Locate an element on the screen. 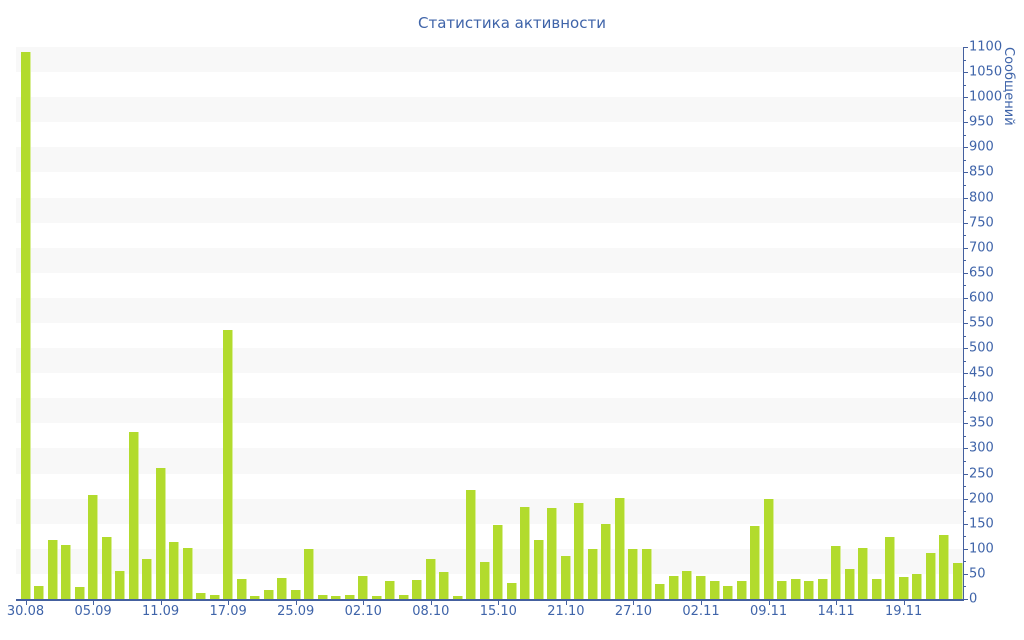  x-axis-tick-label: 02.11 is located at coordinates (701, 611).